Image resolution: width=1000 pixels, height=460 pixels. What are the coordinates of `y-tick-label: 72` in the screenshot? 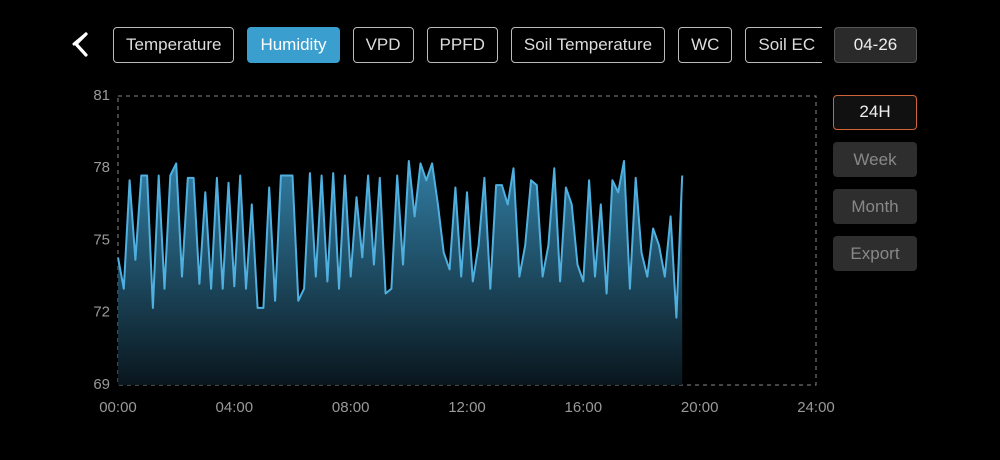 It's located at (101, 312).